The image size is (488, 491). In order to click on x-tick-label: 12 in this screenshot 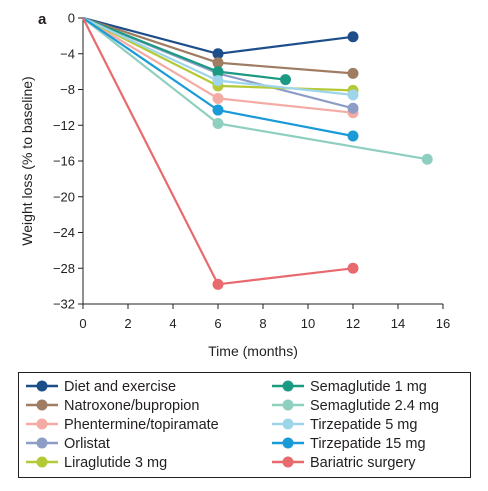, I will do `click(353, 323)`.